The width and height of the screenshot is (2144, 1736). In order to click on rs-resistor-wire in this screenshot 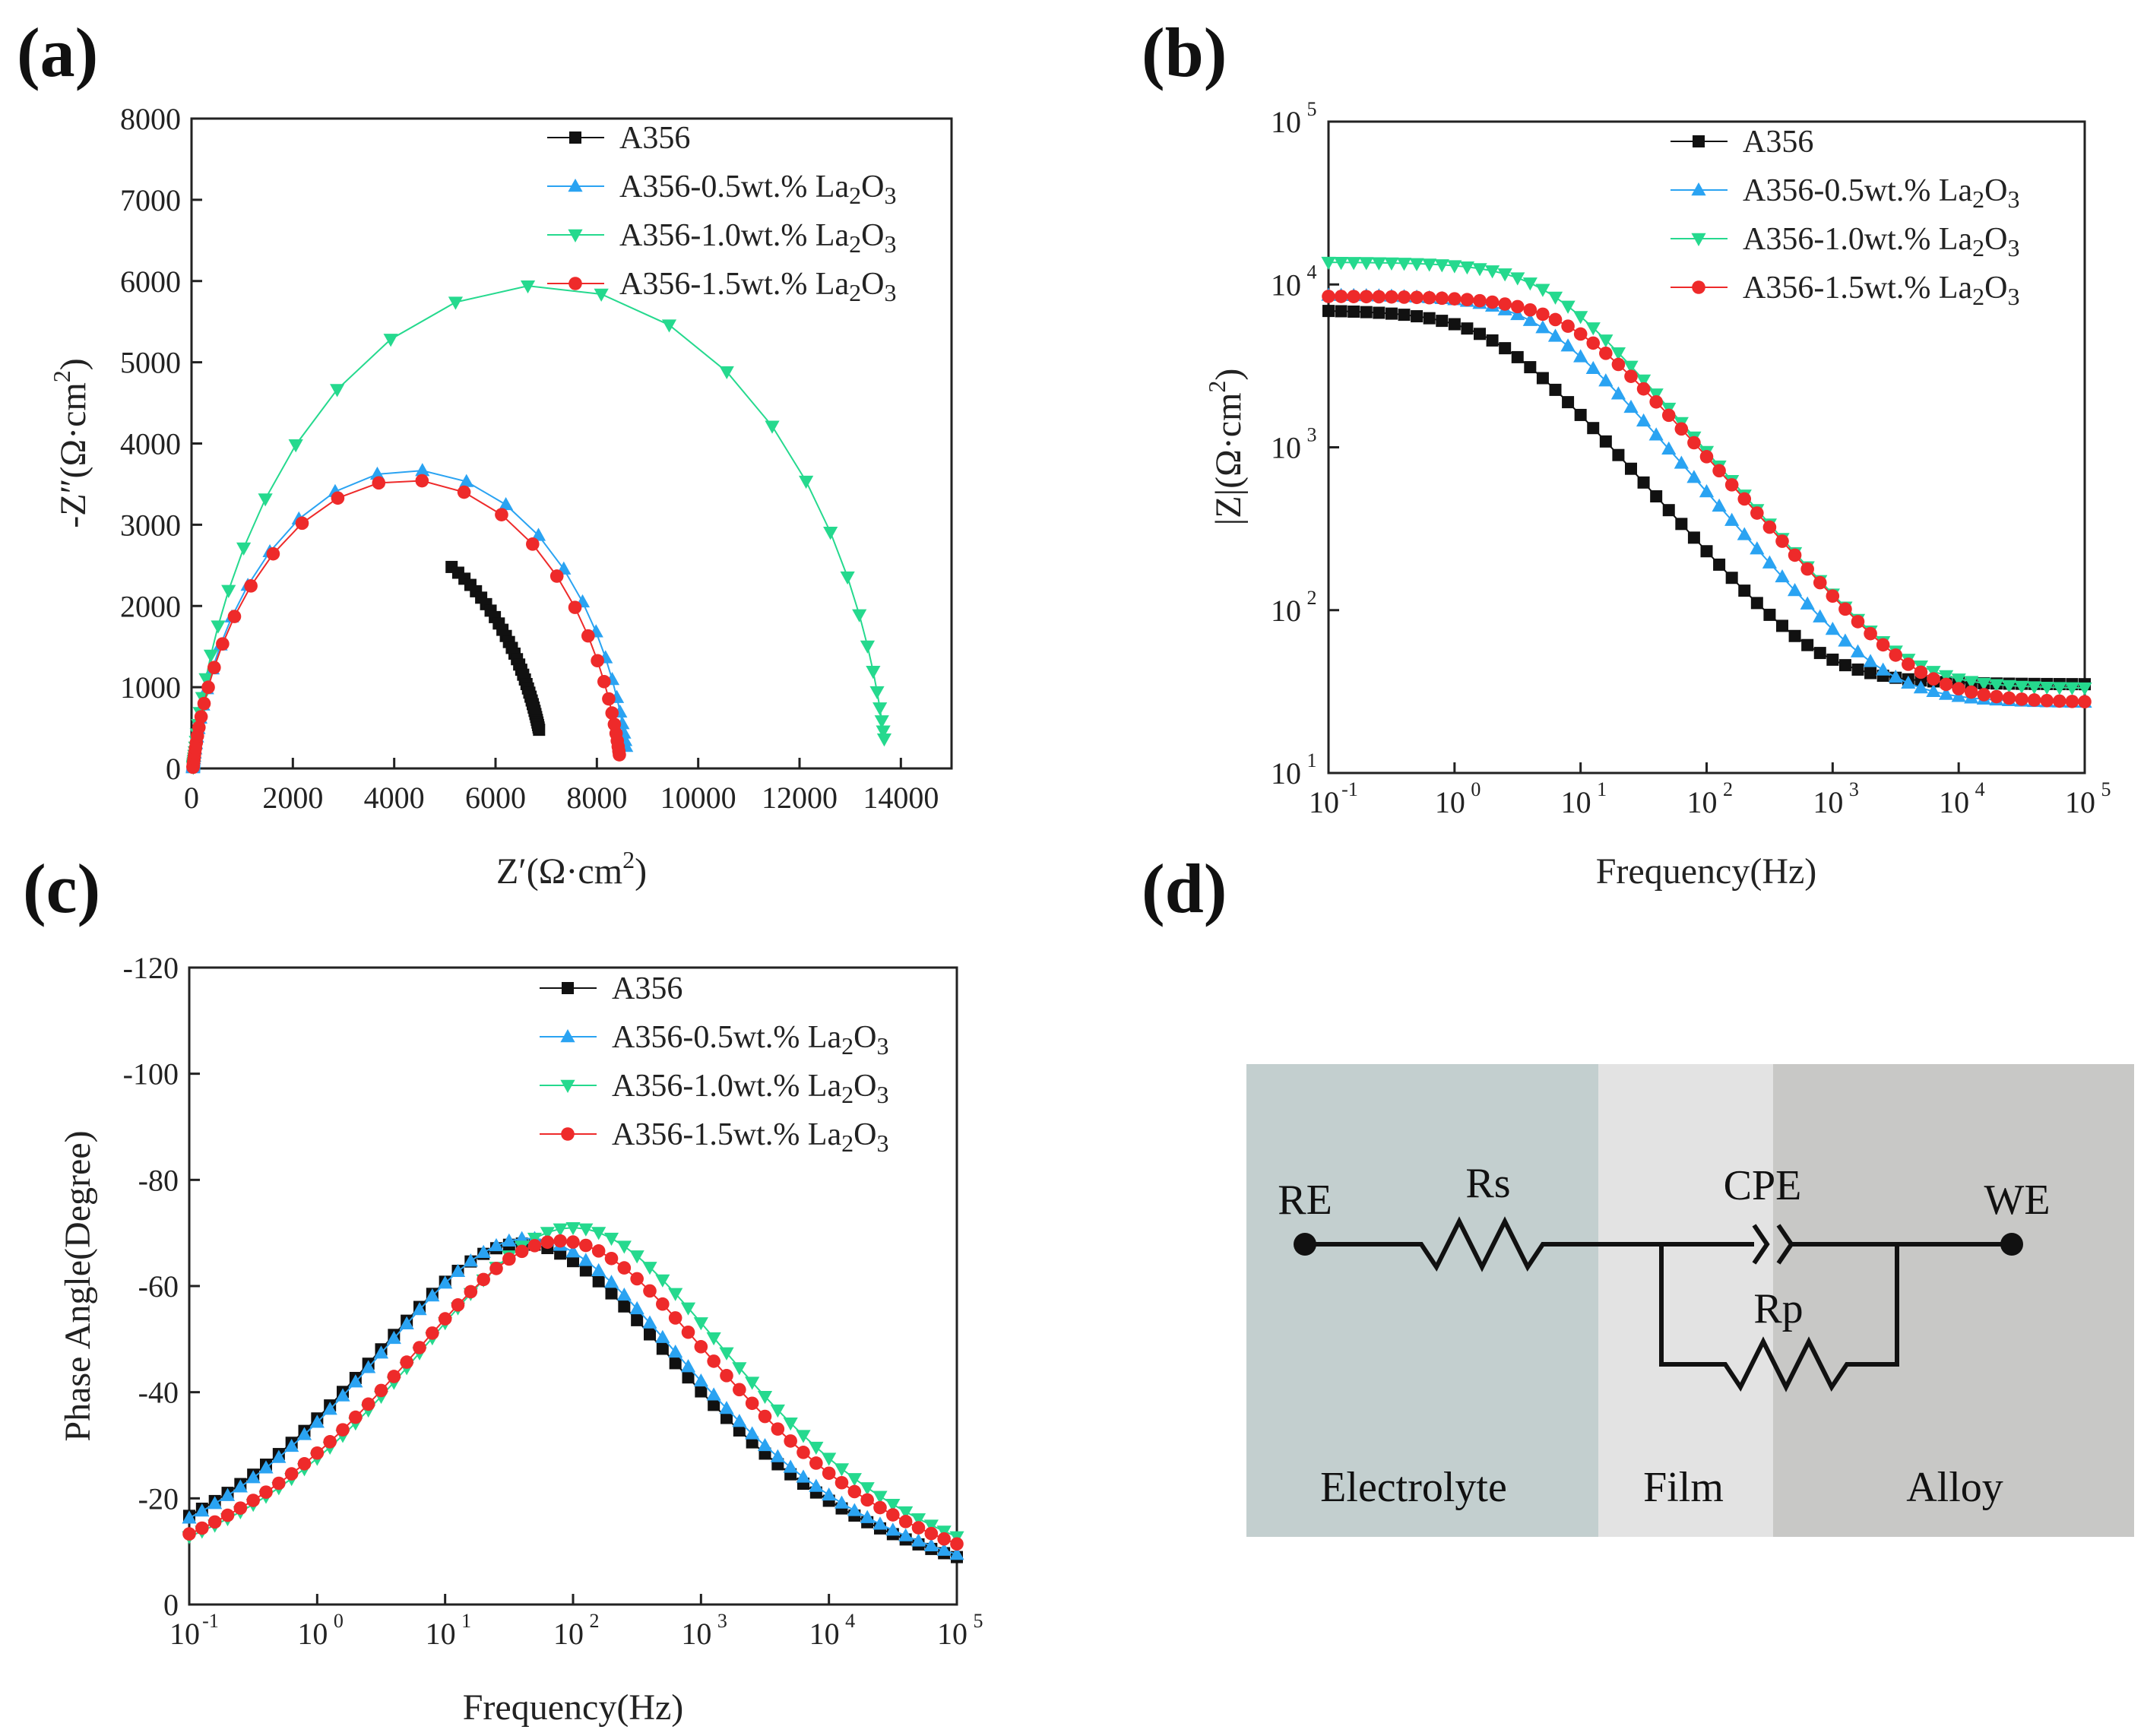, I will do `click(1529, 1244)`.